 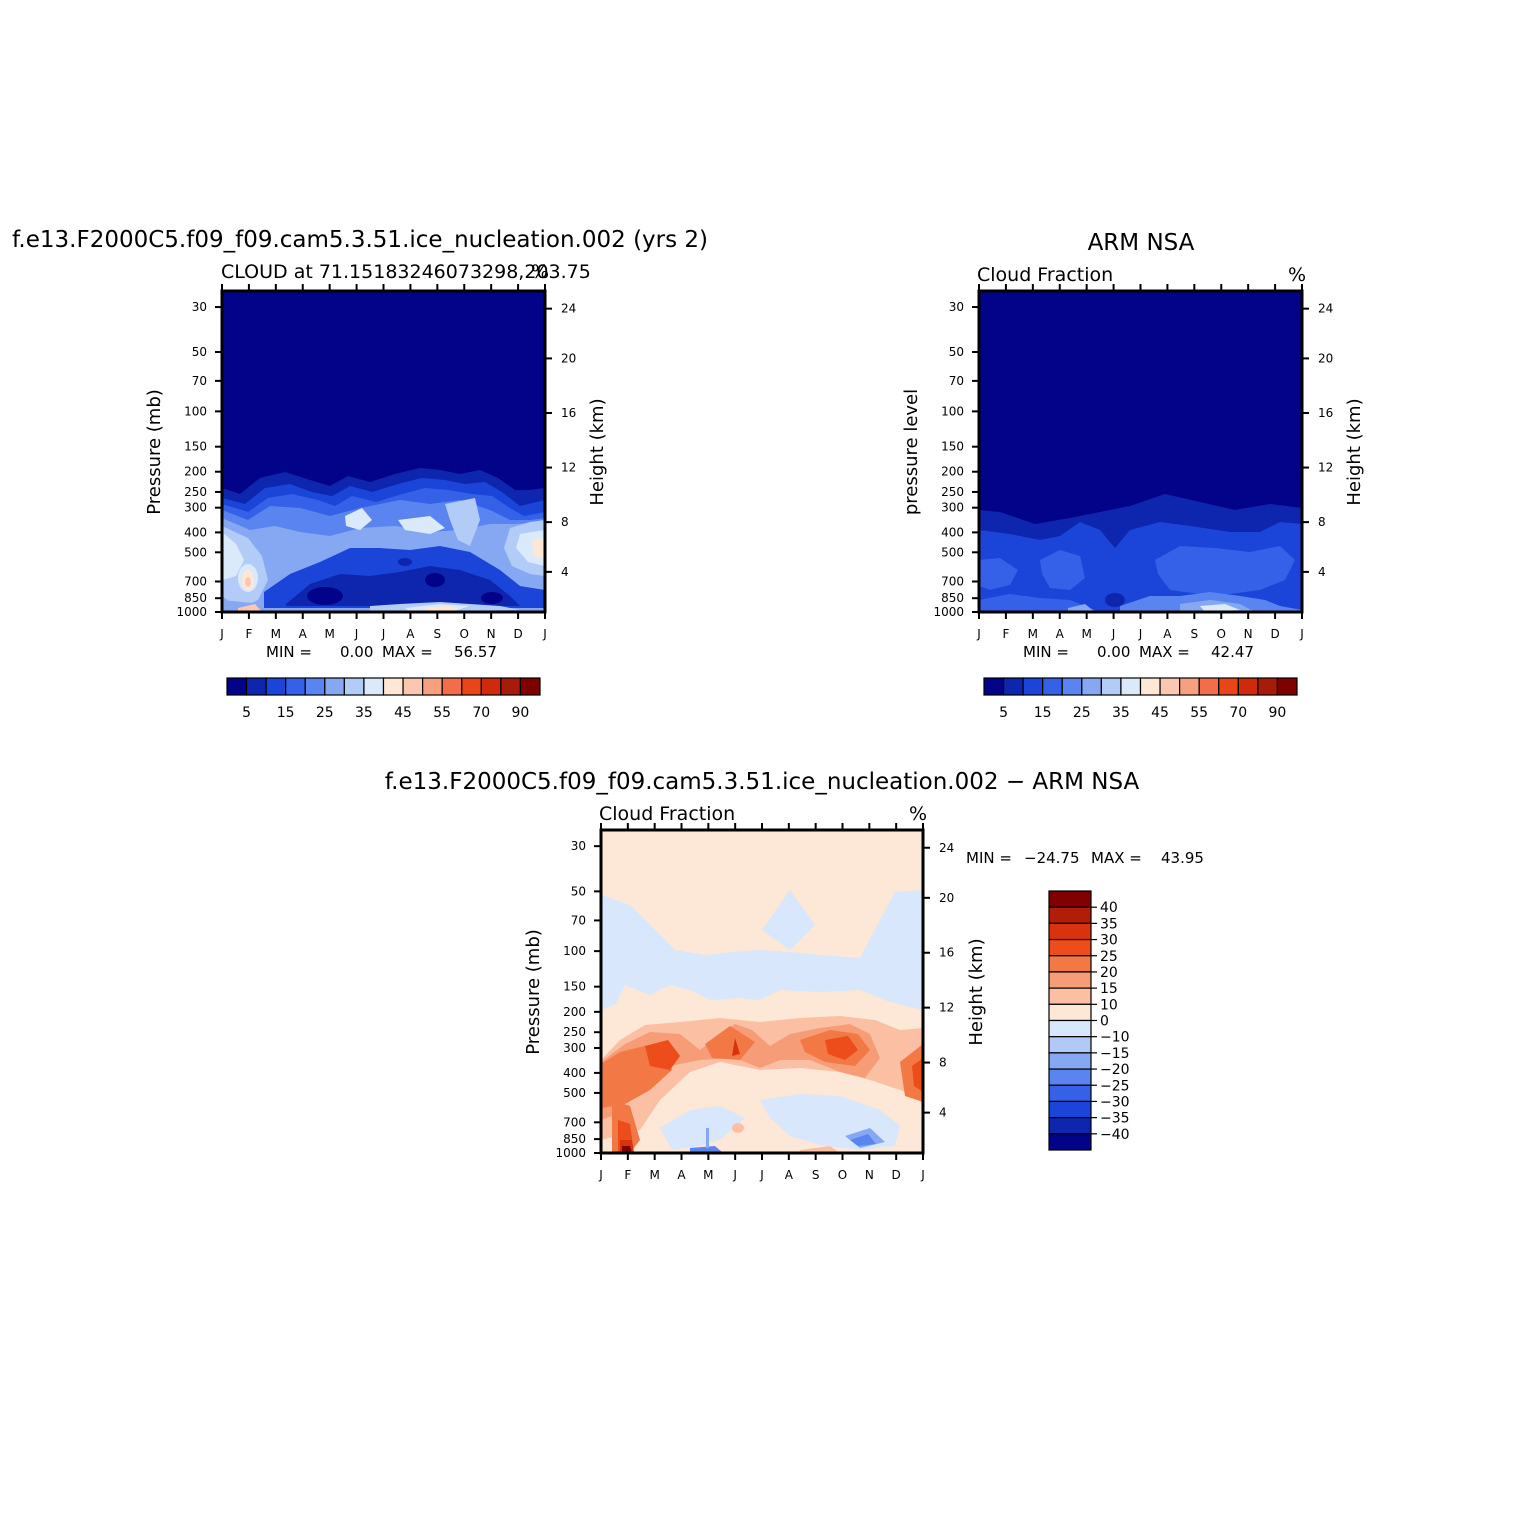 I want to click on panel-diff-min-value: −24.75, so click(x=1052, y=858).